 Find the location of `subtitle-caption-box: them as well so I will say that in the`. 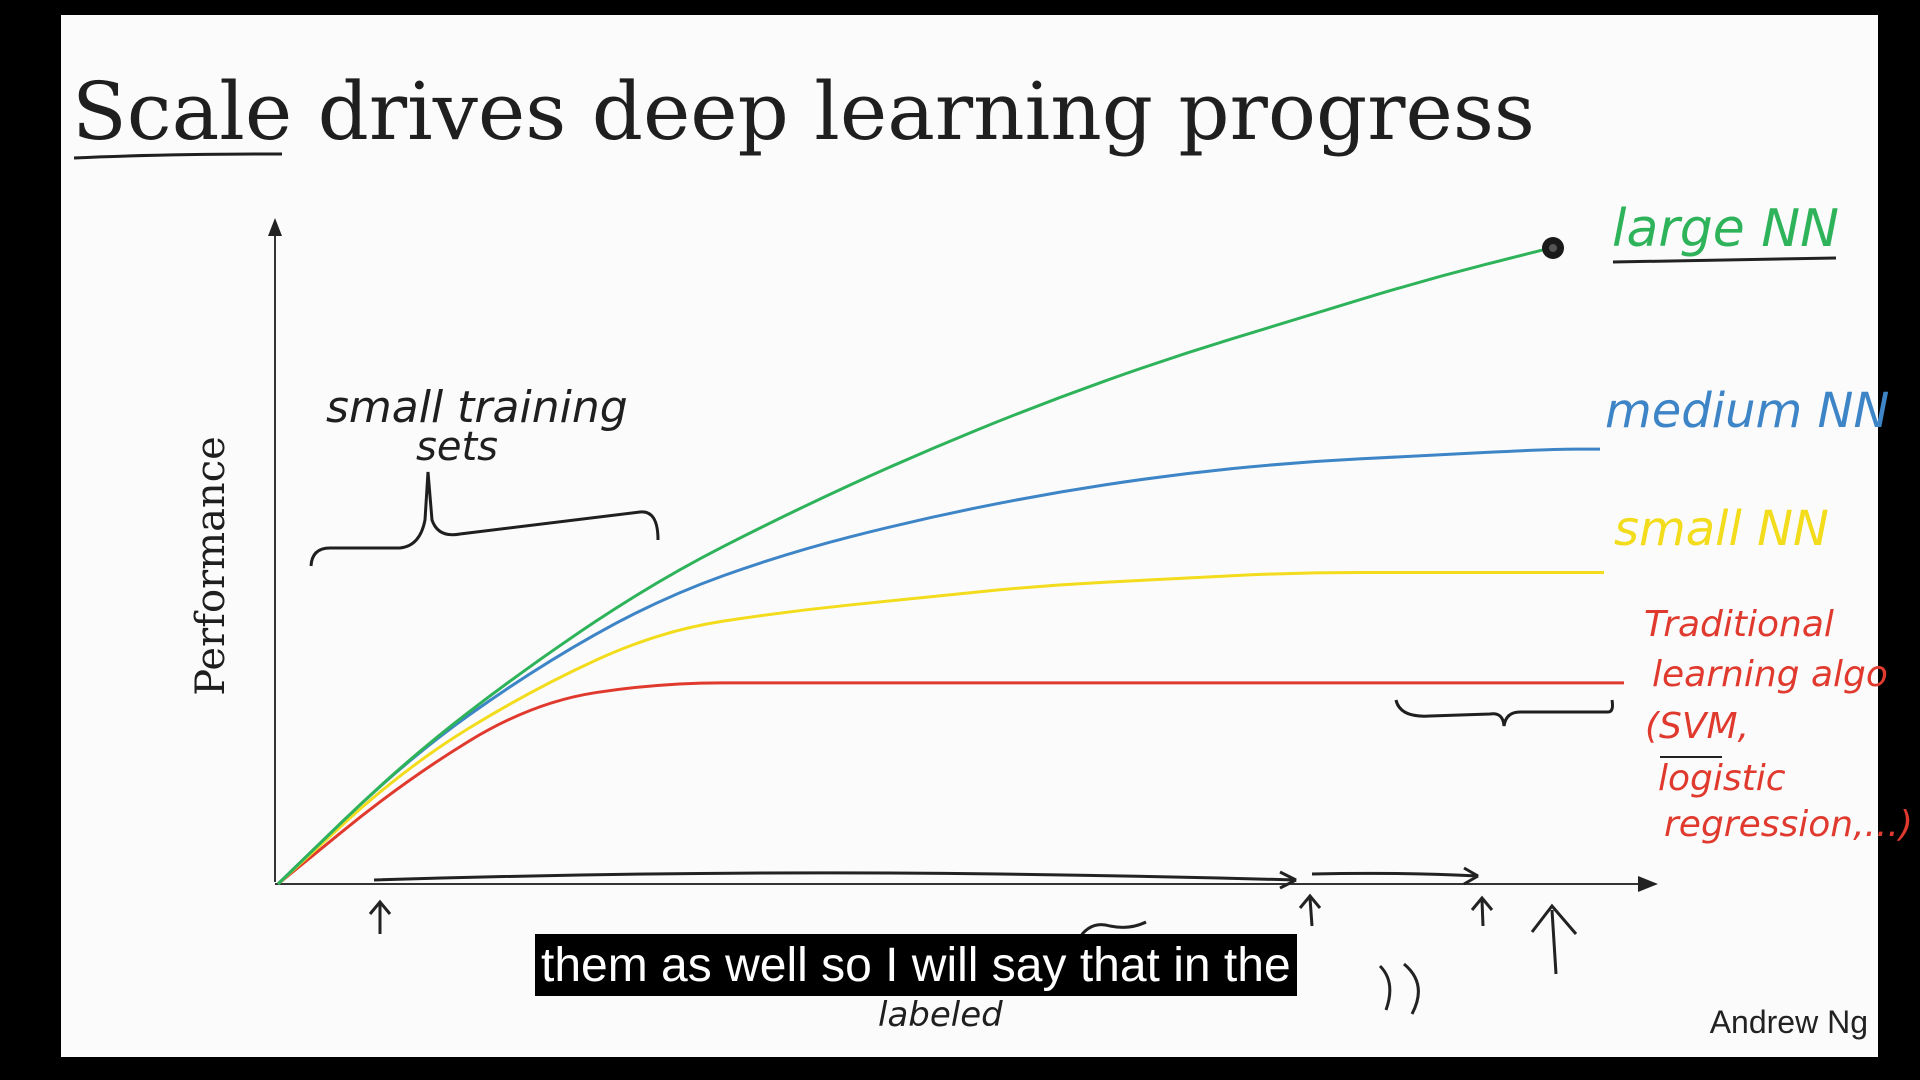

subtitle-caption-box: them as well so I will say that in the is located at coordinates (916, 965).